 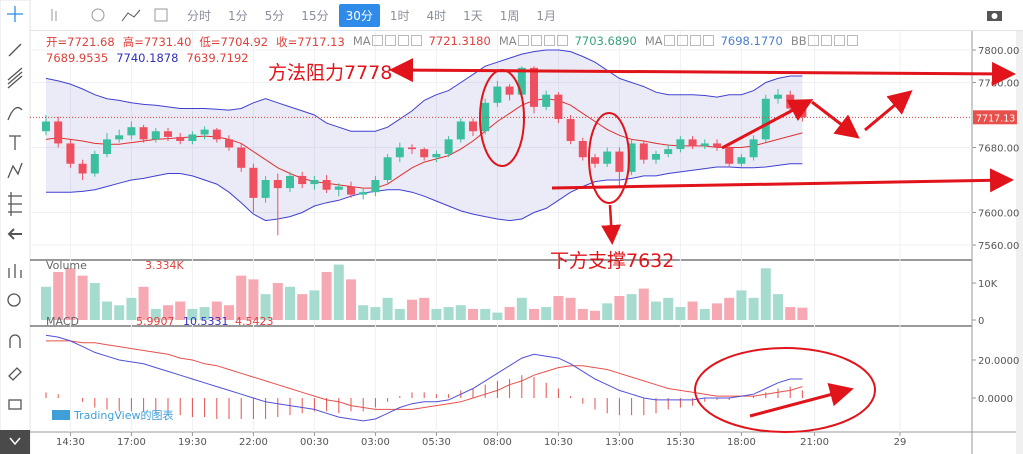 What do you see at coordinates (330, 73) in the screenshot?
I see `resistance-note: 方法阻力7778` at bounding box center [330, 73].